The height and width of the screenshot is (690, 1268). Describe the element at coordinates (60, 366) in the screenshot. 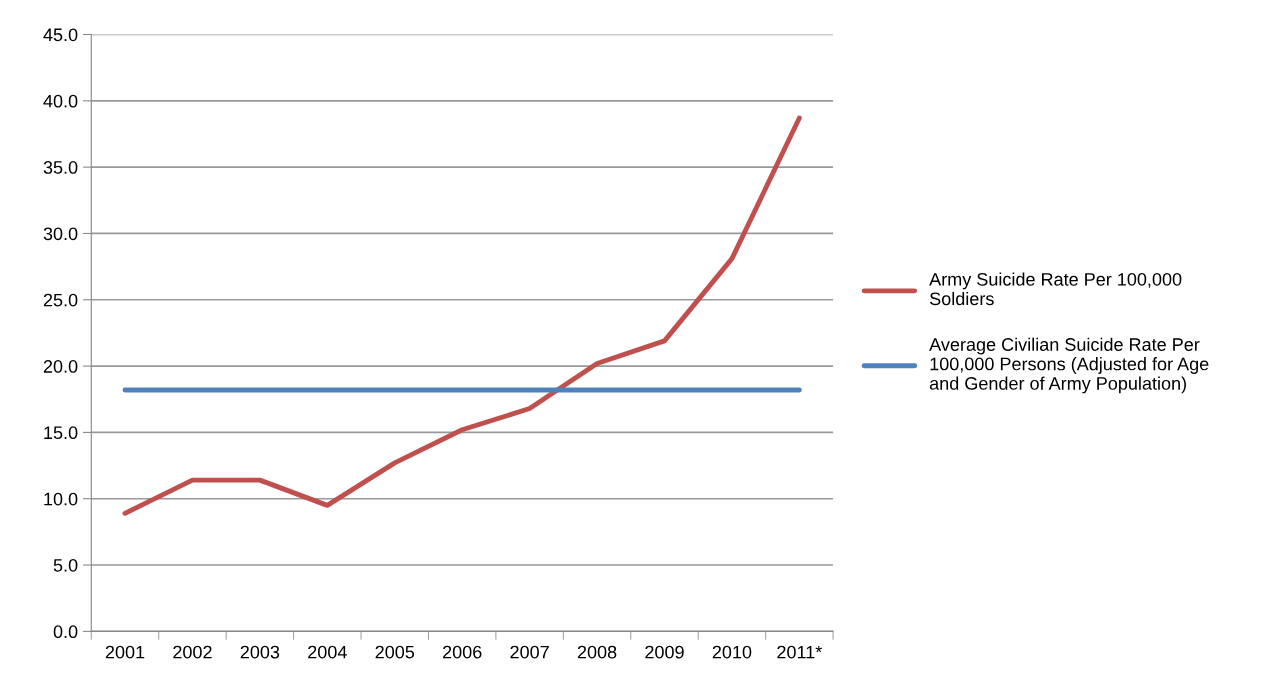

I see `y-tick-label: 20.0` at that location.